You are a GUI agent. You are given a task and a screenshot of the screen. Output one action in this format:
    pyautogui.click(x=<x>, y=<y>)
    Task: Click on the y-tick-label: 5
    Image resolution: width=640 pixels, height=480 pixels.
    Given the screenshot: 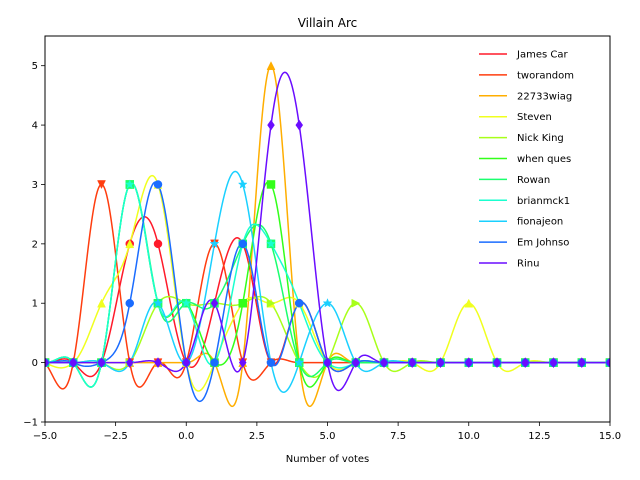 What is the action you would take?
    pyautogui.click(x=35, y=66)
    